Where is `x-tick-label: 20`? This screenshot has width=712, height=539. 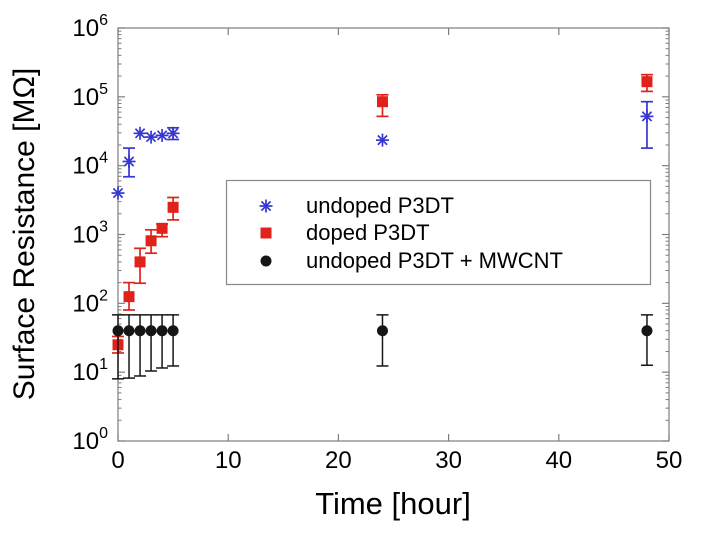
x-tick-label: 20 is located at coordinates (338, 460).